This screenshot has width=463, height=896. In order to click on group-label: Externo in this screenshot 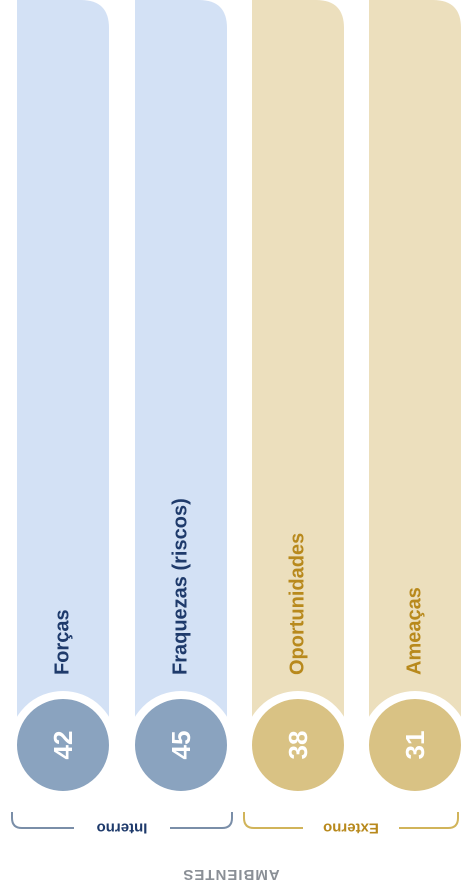, I will do `click(351, 828)`.